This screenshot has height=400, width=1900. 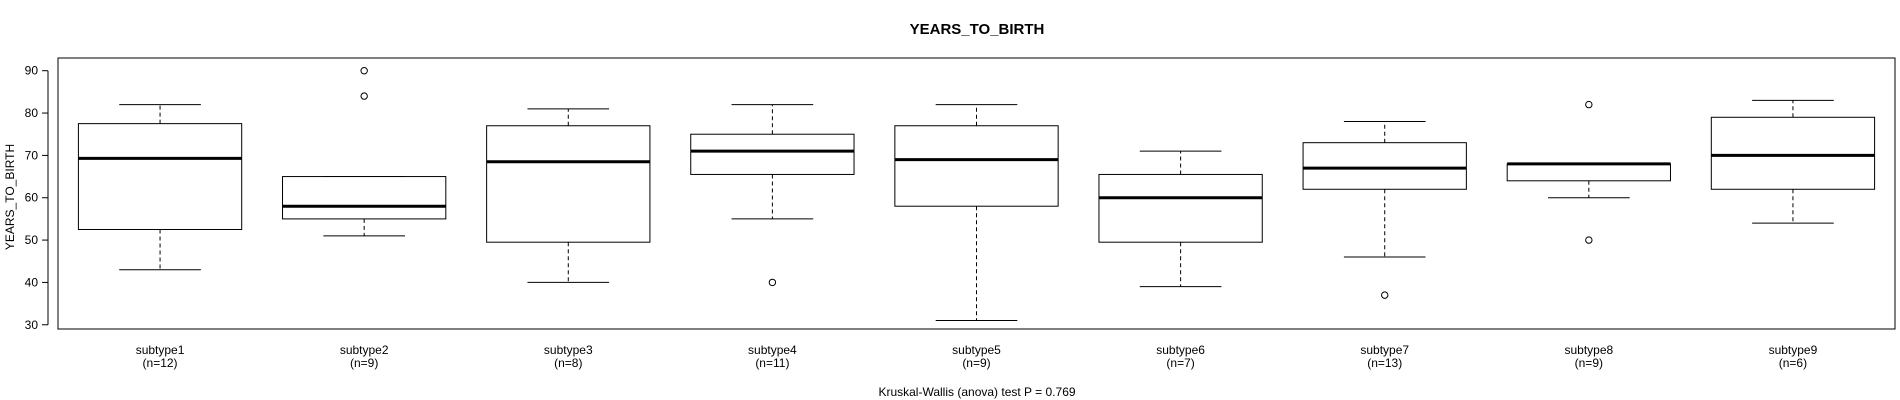 What do you see at coordinates (772, 363) in the screenshot?
I see `category-count-label: (n=11)` at bounding box center [772, 363].